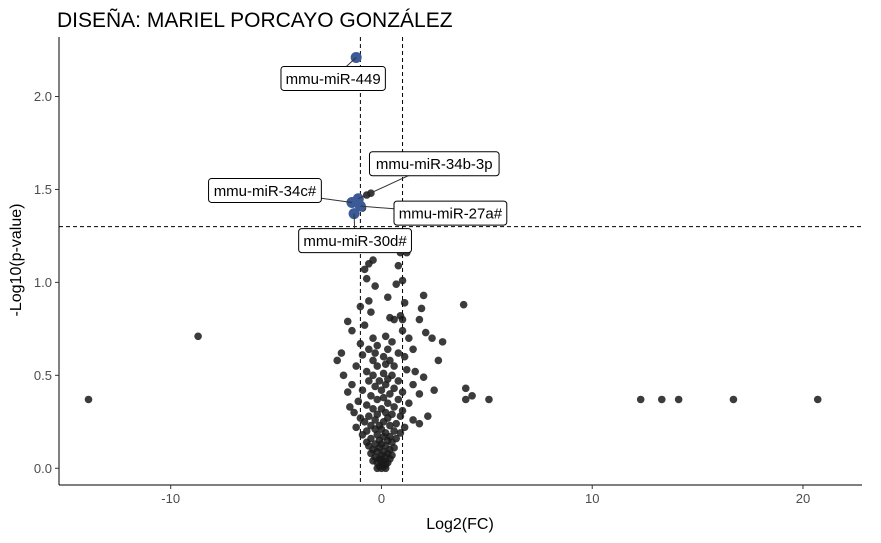 Image resolution: width=881 pixels, height=543 pixels. I want to click on annotation-label: mmu-miR-34b-3p, so click(434, 164).